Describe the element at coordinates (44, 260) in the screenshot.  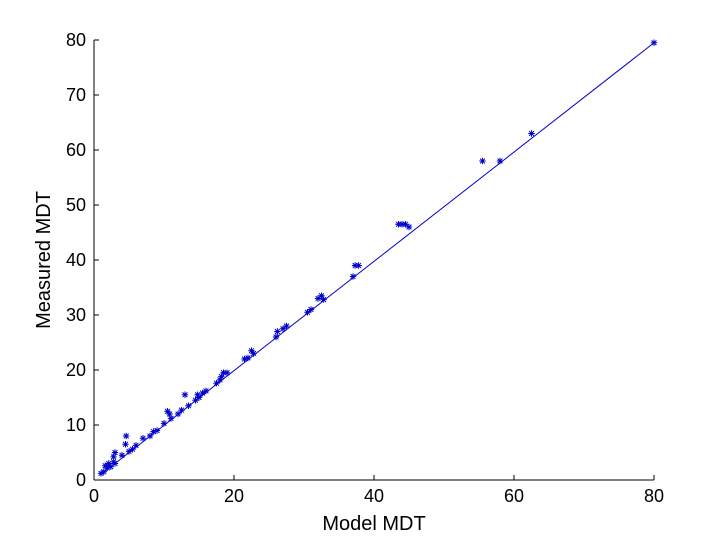
I see `y-axis-label: Measured MDT` at that location.